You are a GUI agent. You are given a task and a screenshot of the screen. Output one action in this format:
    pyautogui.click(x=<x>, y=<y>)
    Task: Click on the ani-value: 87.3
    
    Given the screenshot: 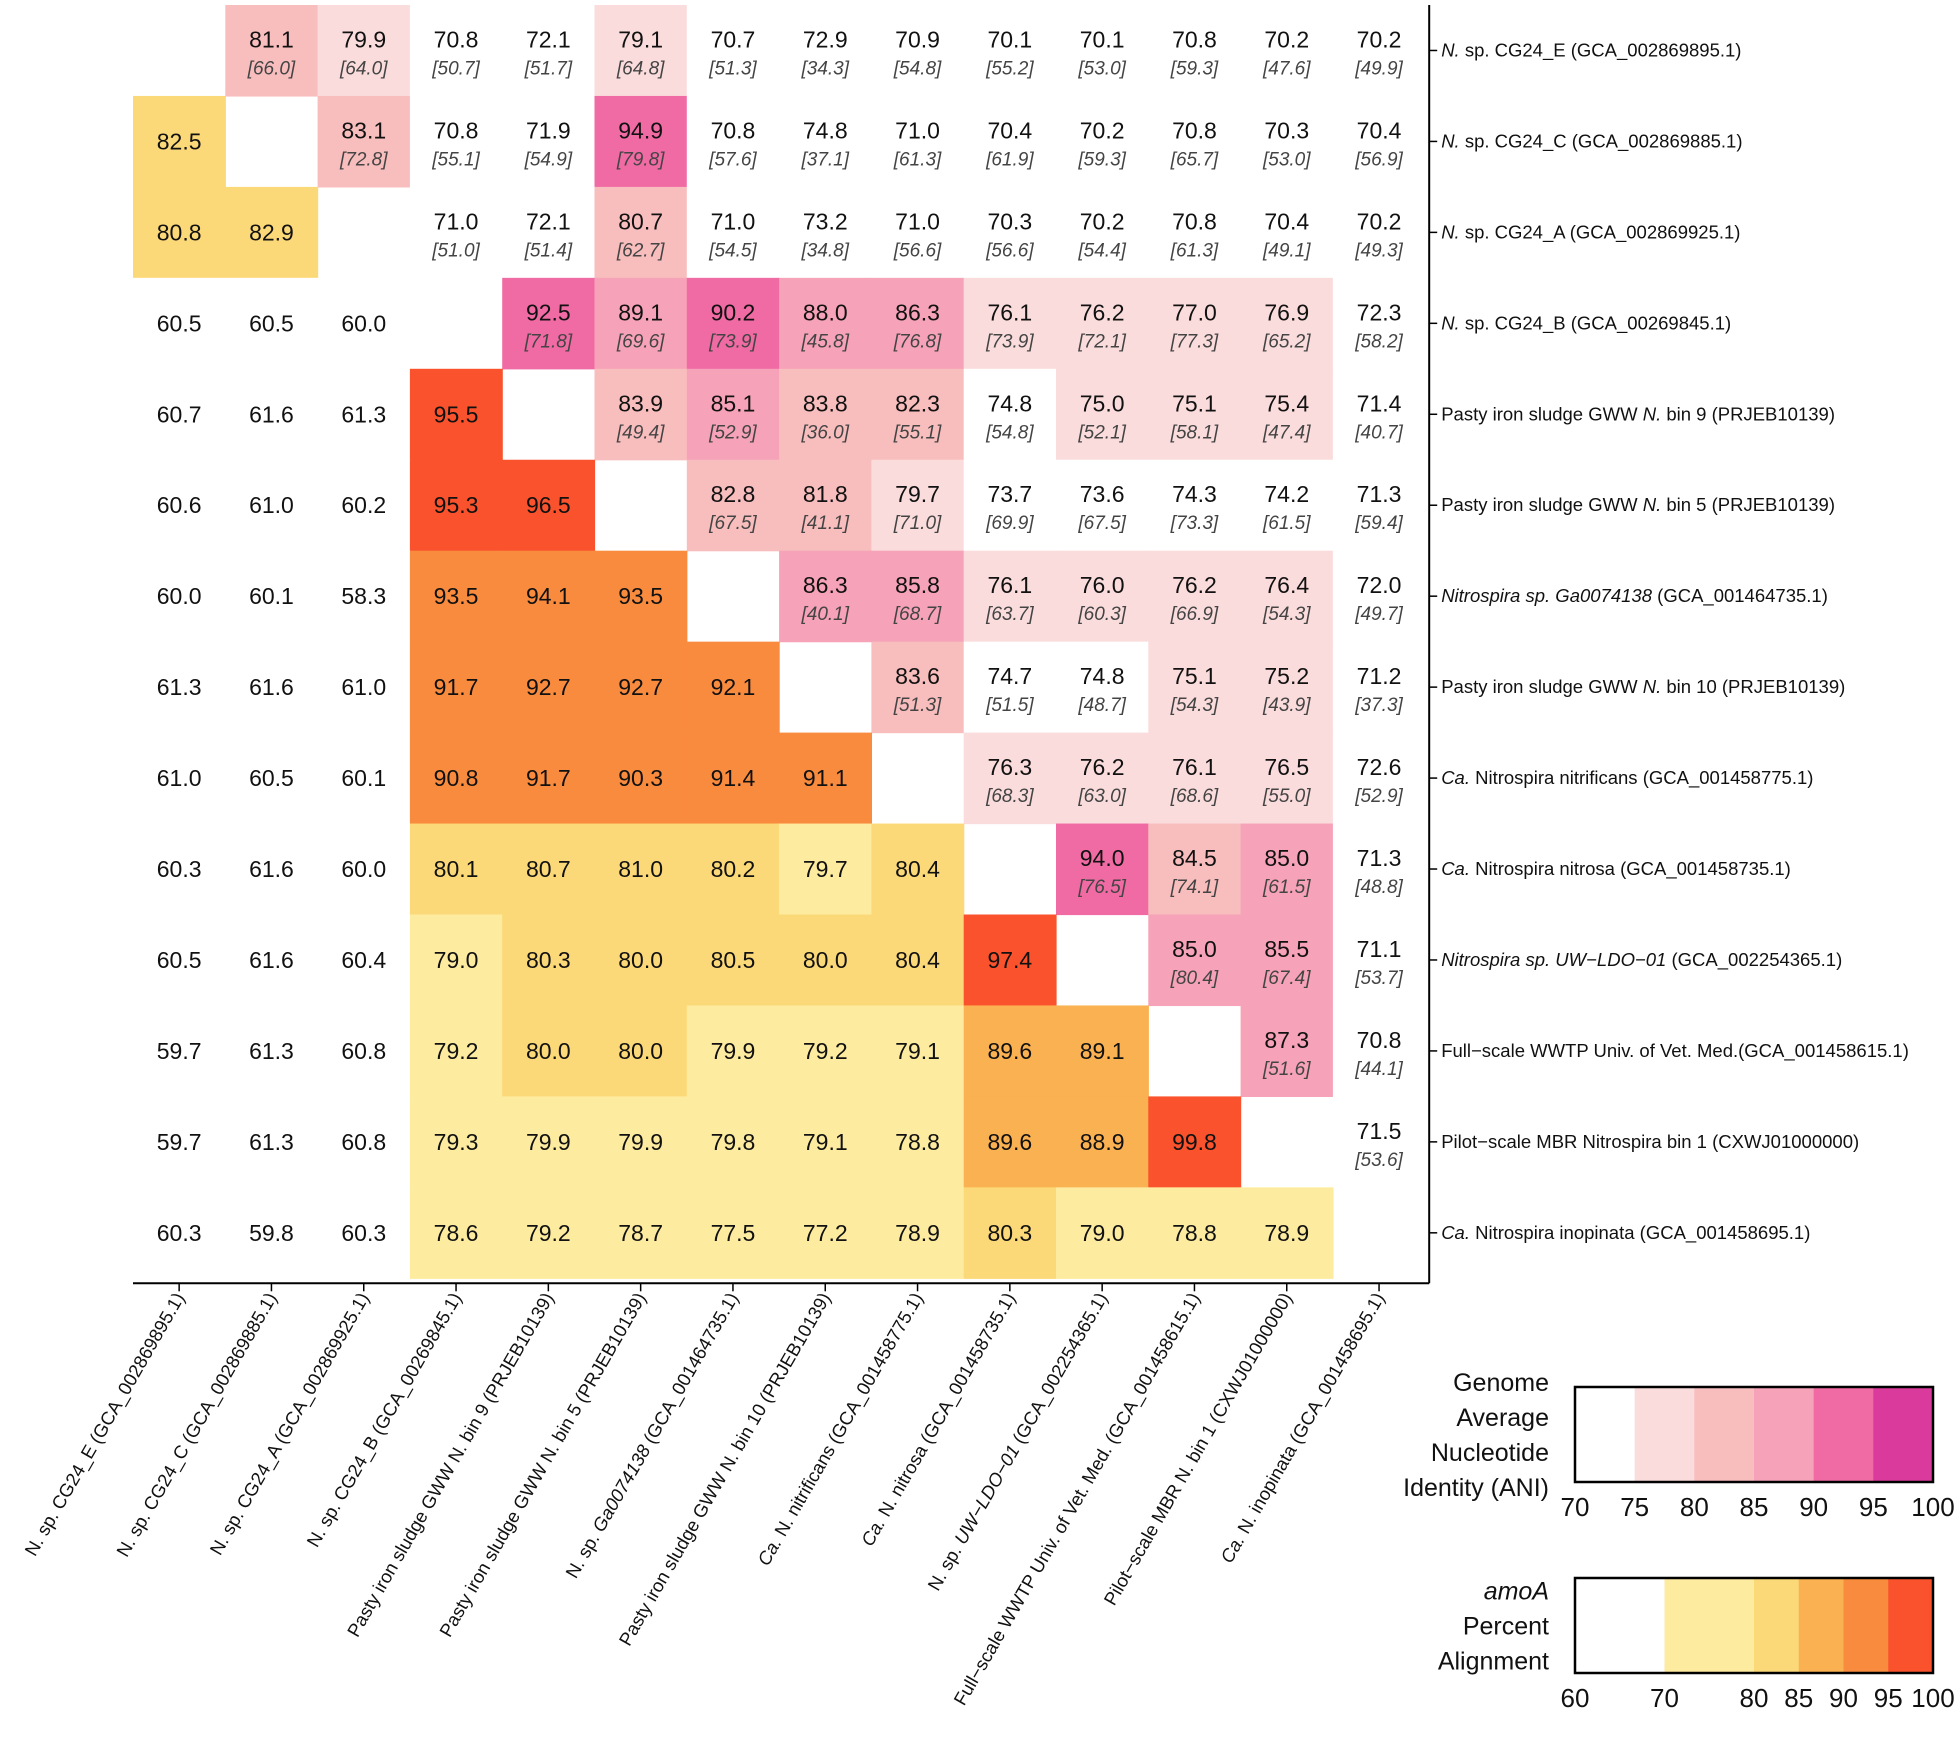 What is the action you would take?
    pyautogui.click(x=1286, y=1040)
    